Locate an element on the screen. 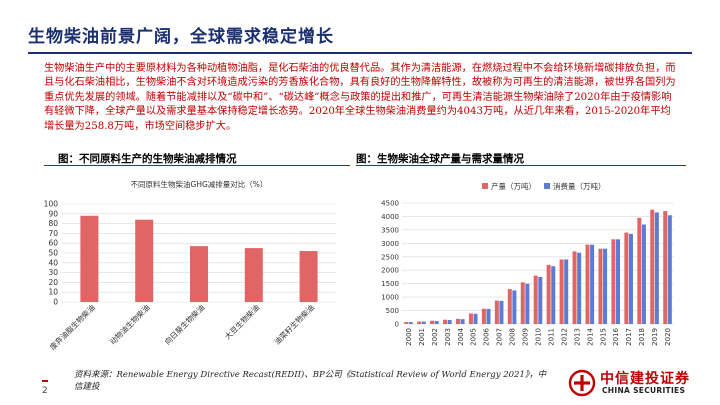 Image resolution: width=720 pixels, height=405 pixels. y-tick-label: 2000 is located at coordinates (390, 271).